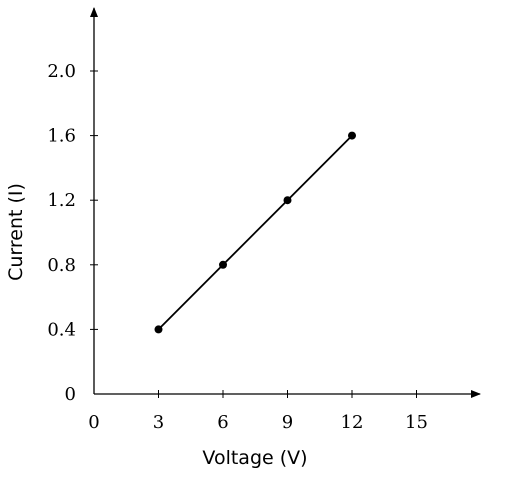 The width and height of the screenshot is (507, 485). Describe the element at coordinates (93, 422) in the screenshot. I see `x-tick-label: 0` at that location.